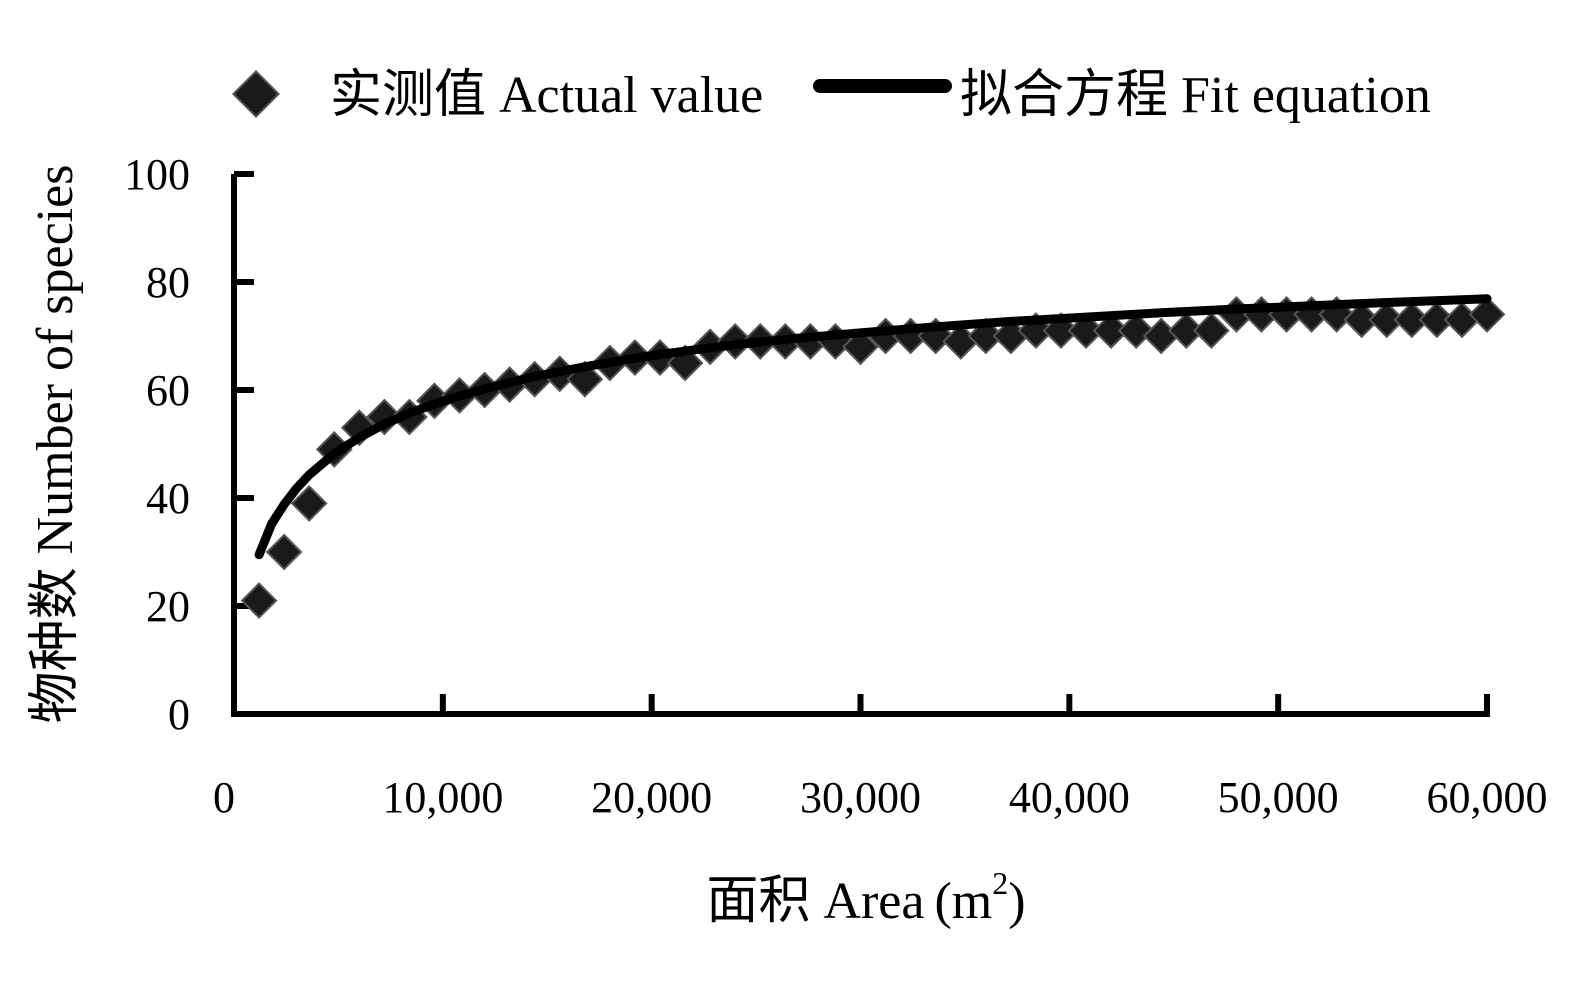  What do you see at coordinates (942, 901) in the screenshot?
I see `x-axis-title-open-paren: (` at bounding box center [942, 901].